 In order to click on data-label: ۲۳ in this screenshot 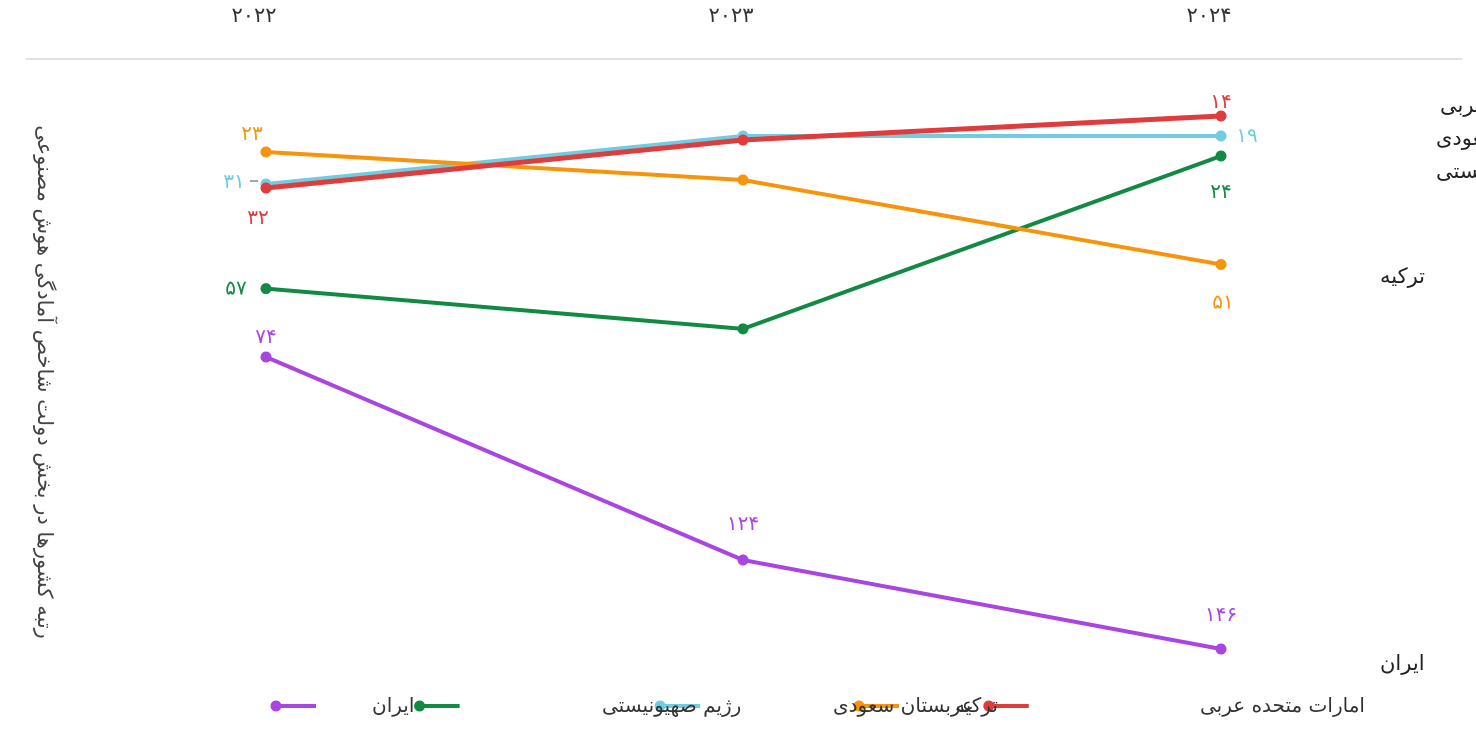, I will do `click(252, 133)`.